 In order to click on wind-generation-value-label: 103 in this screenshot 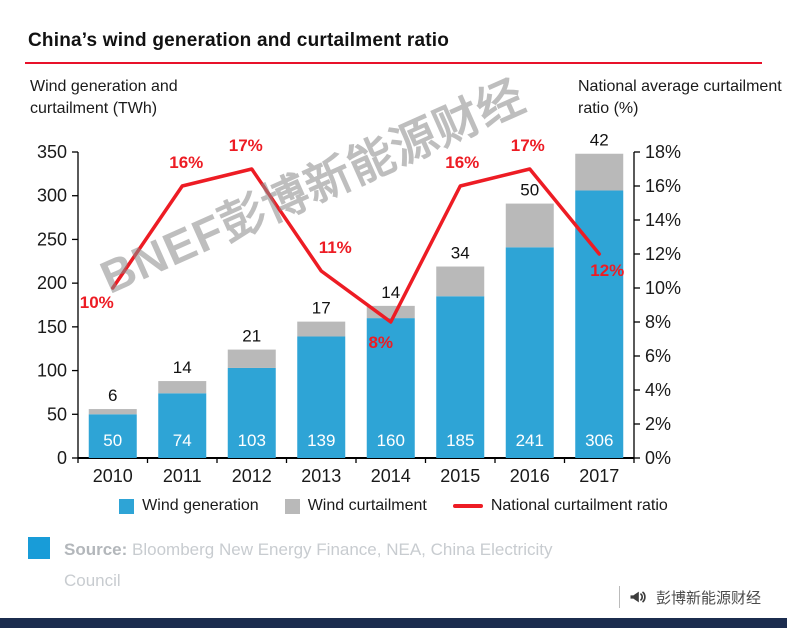, I will do `click(252, 440)`.